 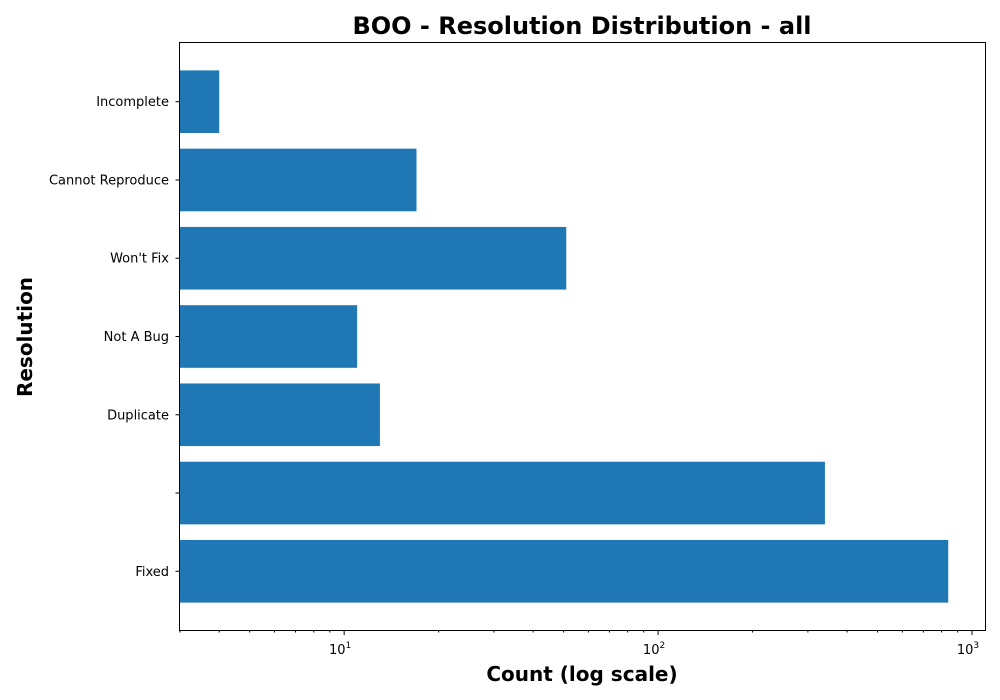 I want to click on y-tick-label: Duplicate, so click(x=138, y=415).